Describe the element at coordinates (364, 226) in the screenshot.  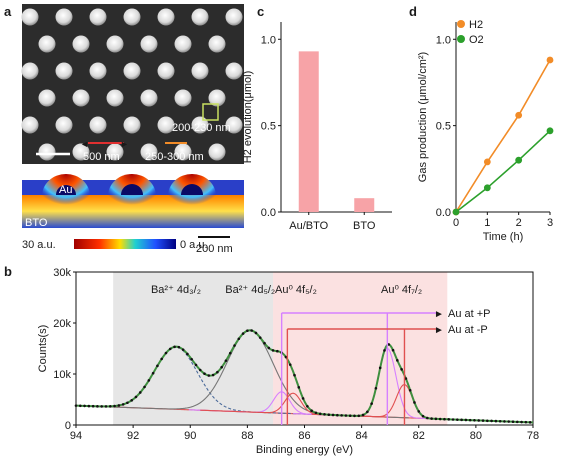
I see `category-label: BTO` at that location.